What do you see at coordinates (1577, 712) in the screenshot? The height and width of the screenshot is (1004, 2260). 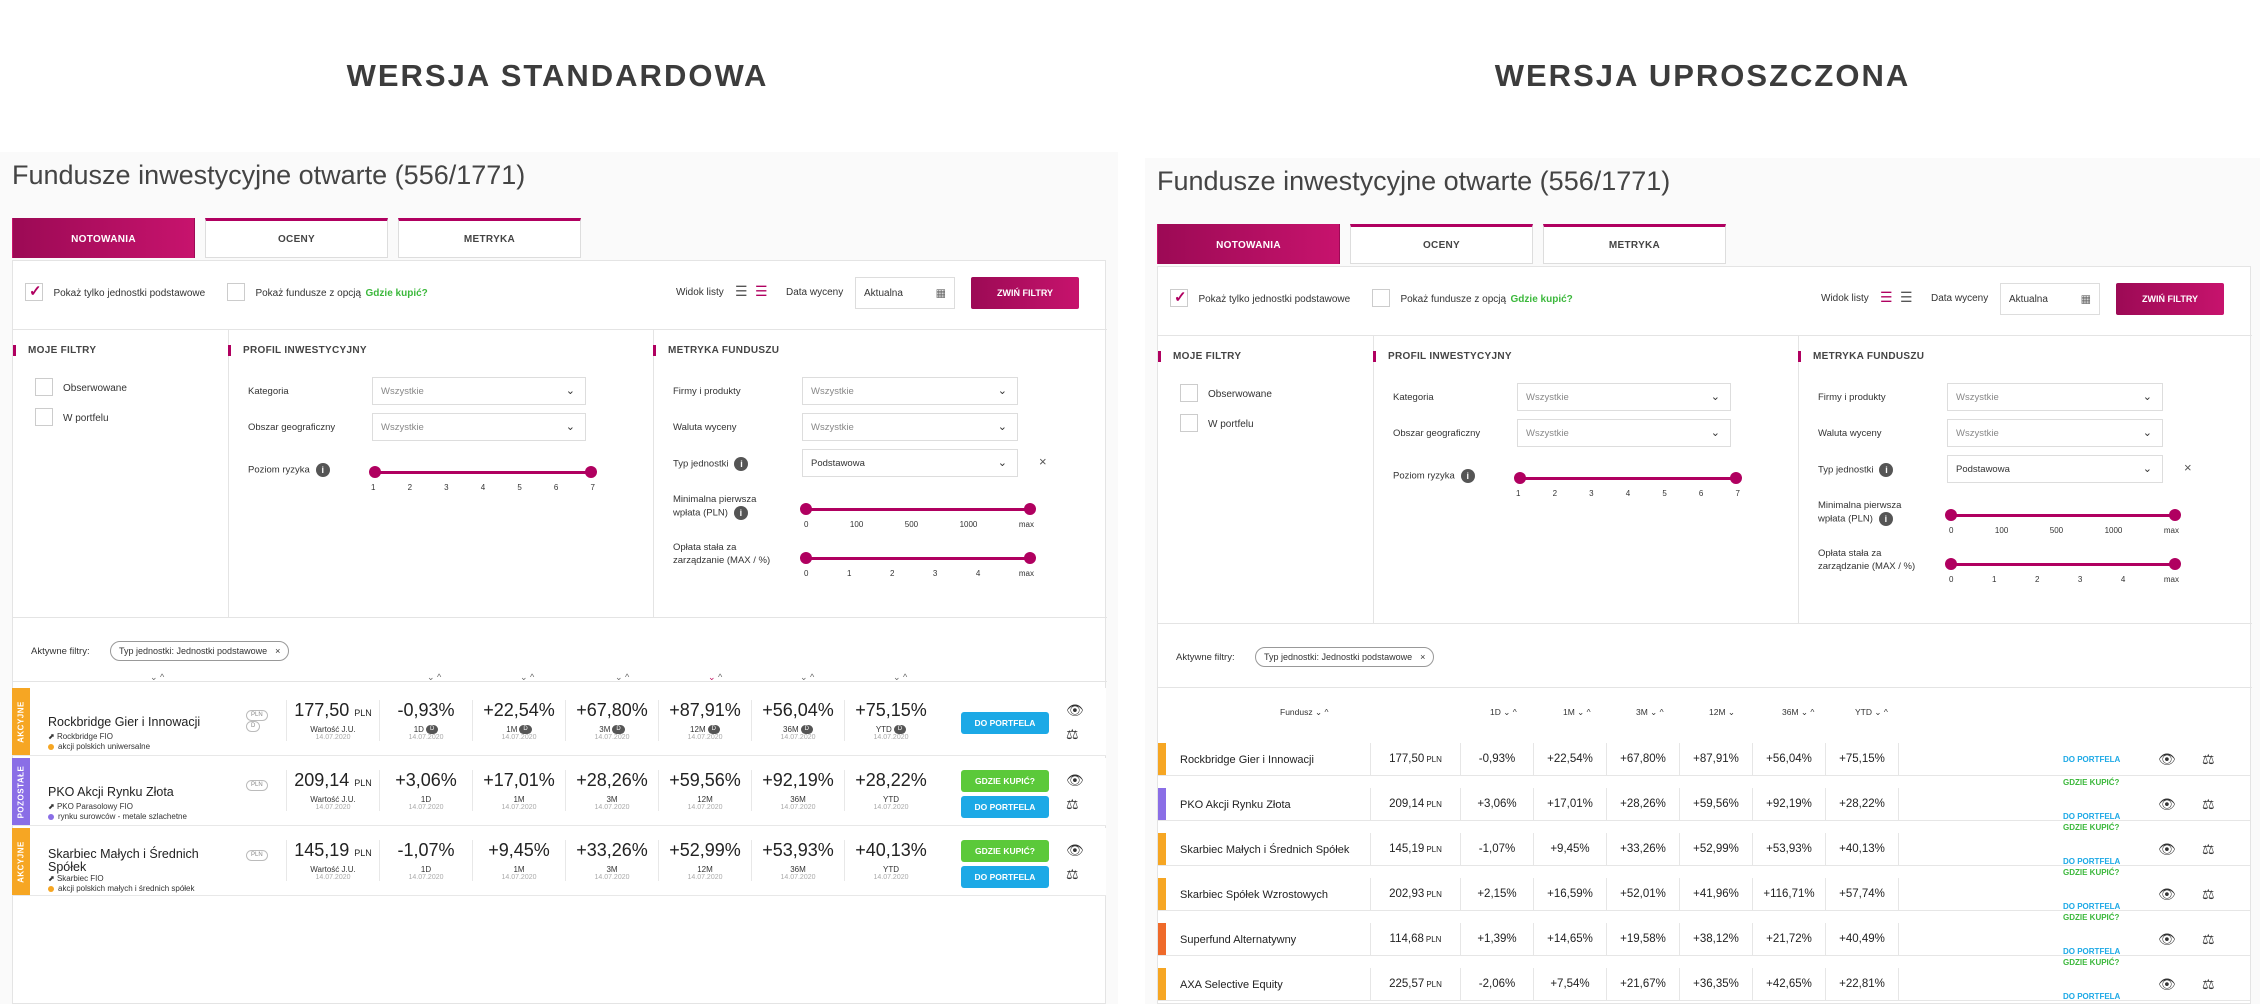 I see `col-header-1m: 1M ⌄ ^` at bounding box center [1577, 712].